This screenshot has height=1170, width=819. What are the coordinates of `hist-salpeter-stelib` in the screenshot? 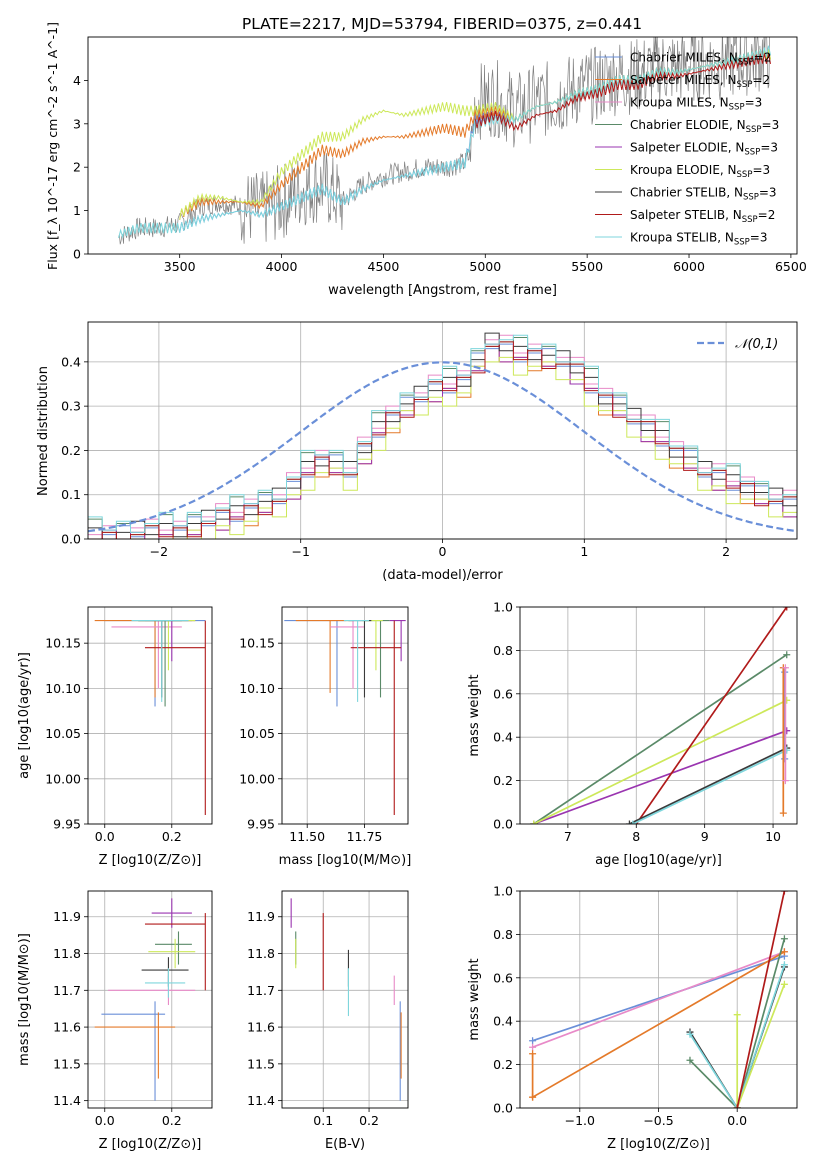 It's located at (442, 440).